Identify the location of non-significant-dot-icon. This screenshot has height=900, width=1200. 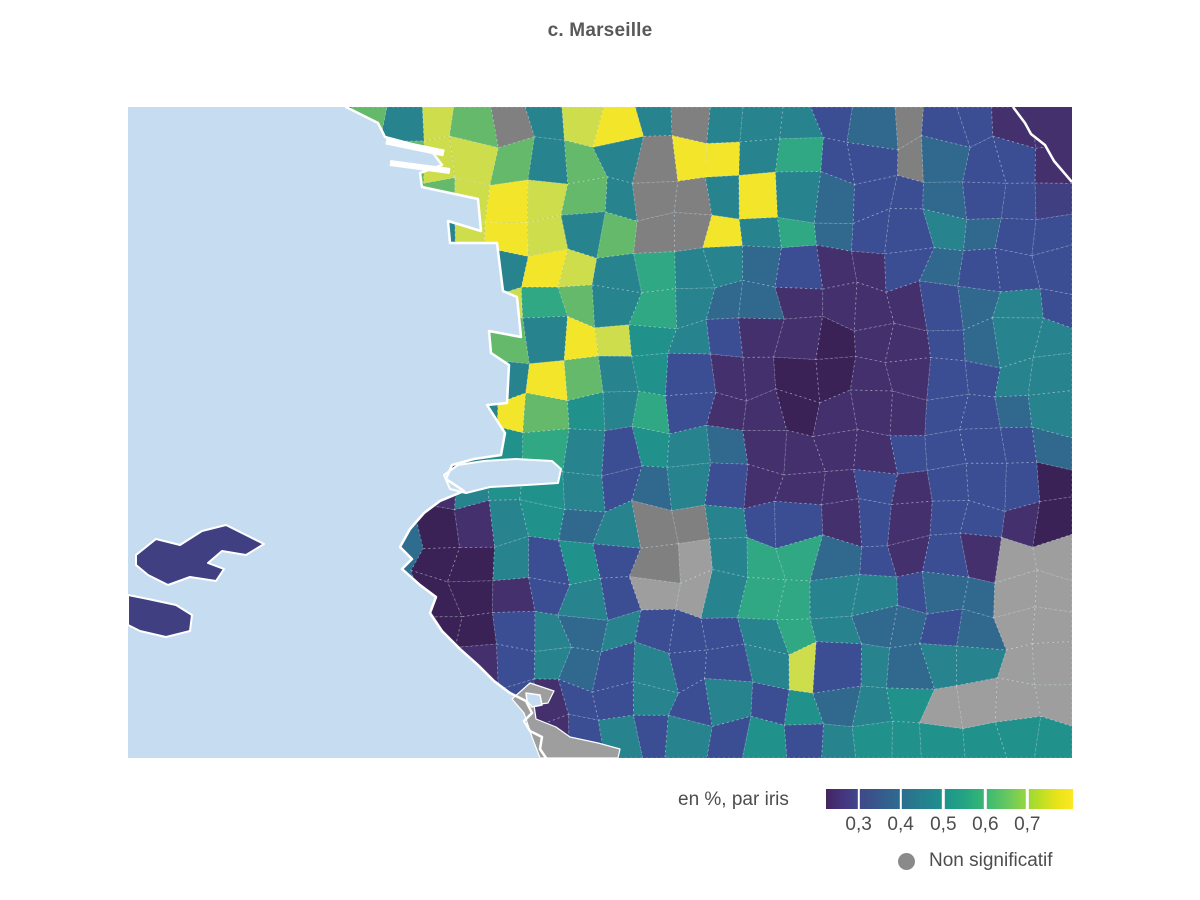
(906, 861).